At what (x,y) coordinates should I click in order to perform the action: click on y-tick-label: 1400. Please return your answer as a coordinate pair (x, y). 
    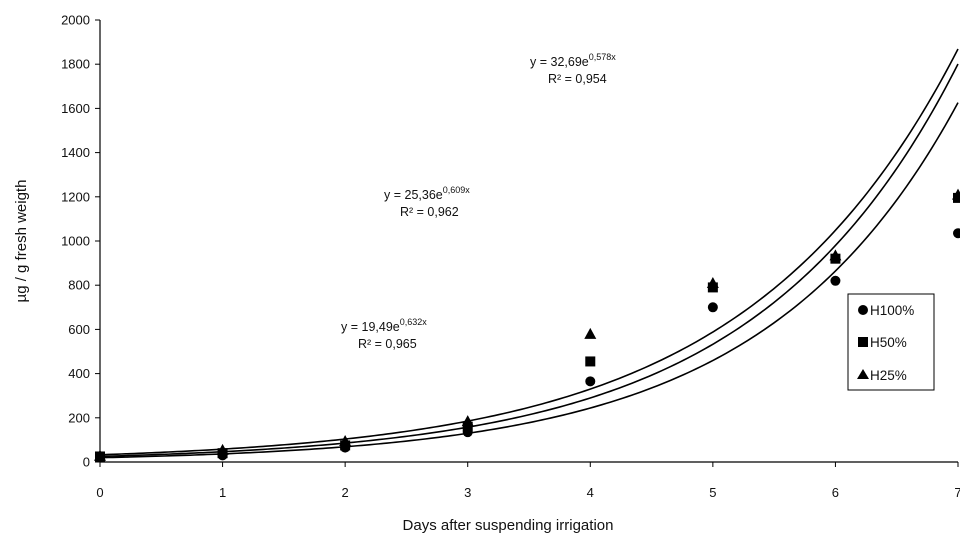
    Looking at the image, I should click on (75, 152).